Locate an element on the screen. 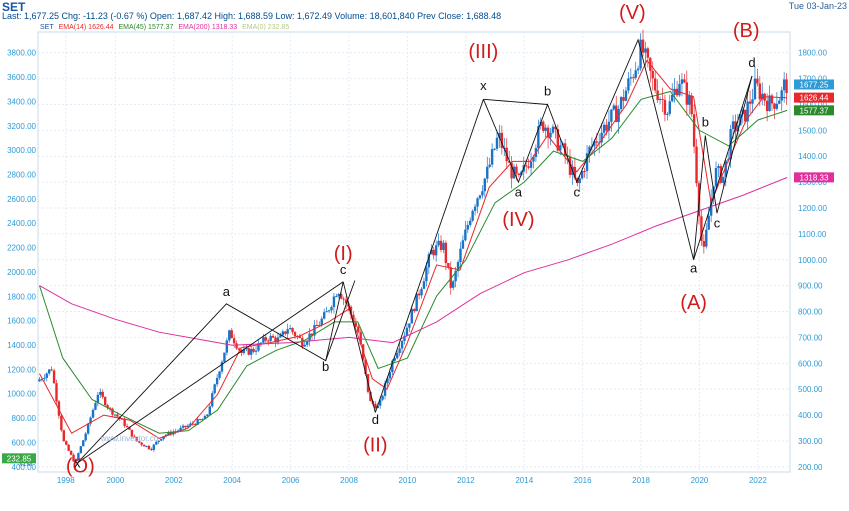 This screenshot has height=511, width=849. left-tick-label: 1800.00 is located at coordinates (21, 296).